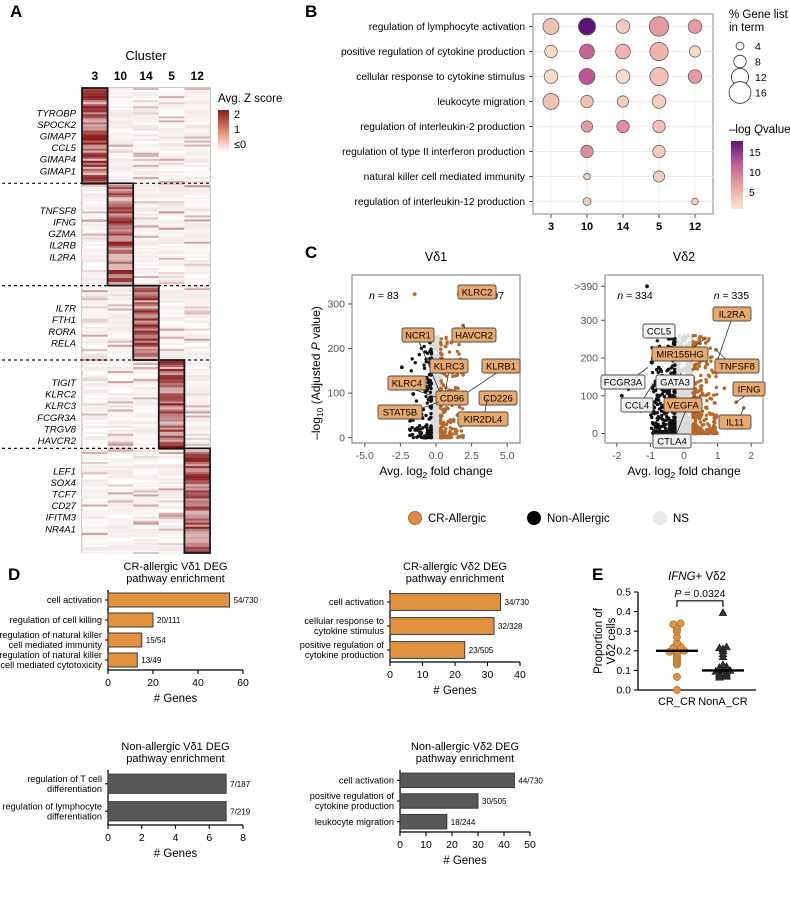 The image size is (790, 900). I want to click on bar-ratio-label: 30/505, so click(494, 801).